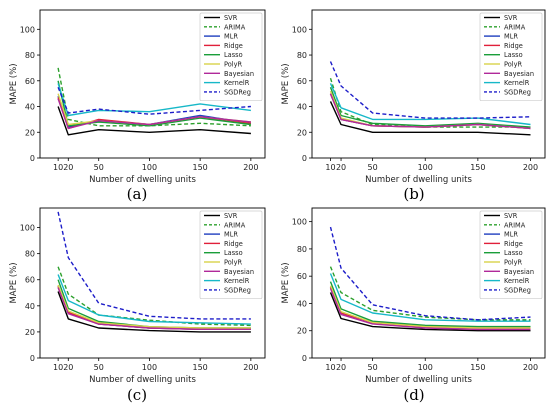 Image resolution: width=550 pixels, height=414 pixels. What do you see at coordinates (137, 395) in the screenshot?
I see `panel-caption: (c)` at bounding box center [137, 395].